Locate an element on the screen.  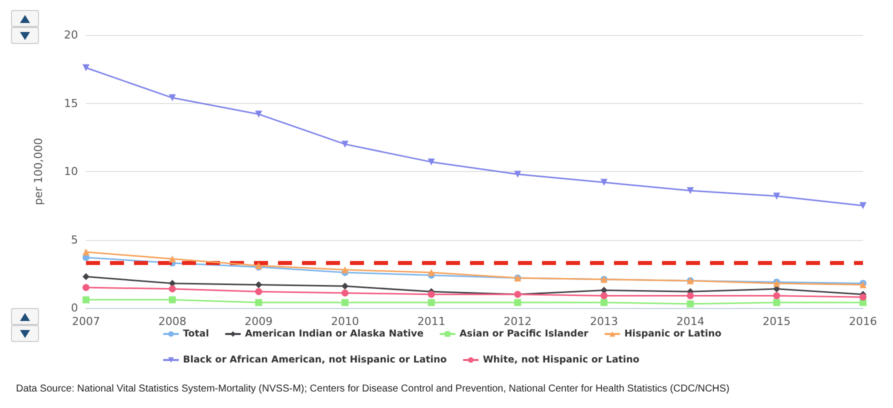
legend-label: Asian or Pacific Islander is located at coordinates (524, 334).